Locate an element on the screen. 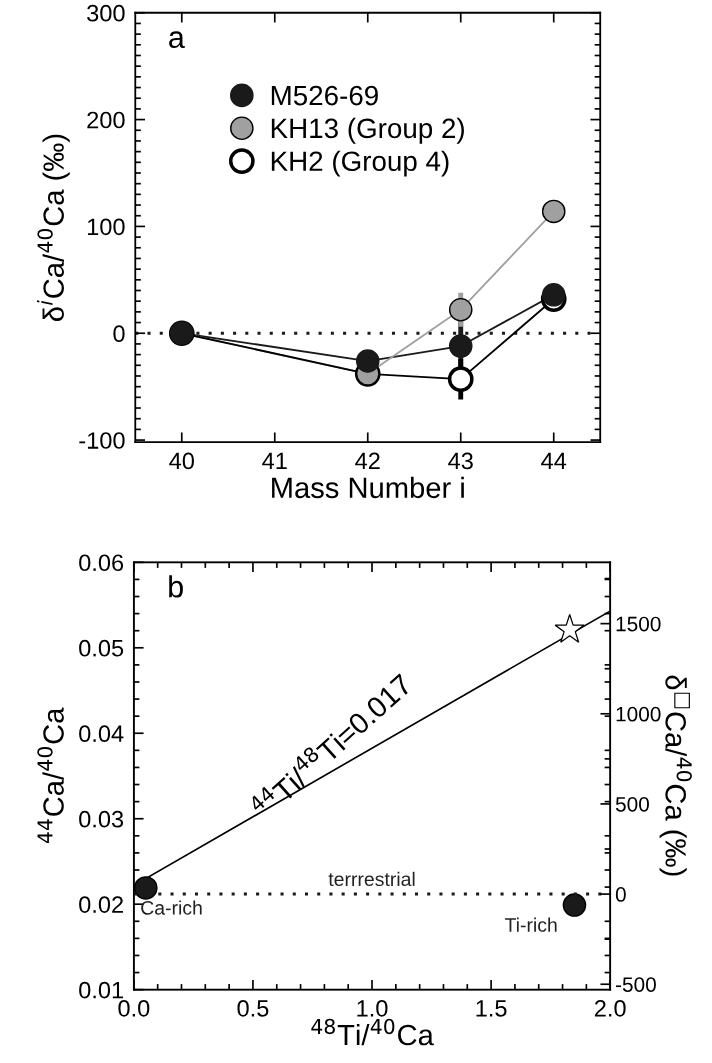 The width and height of the screenshot is (712, 1063). y-tick-label: 0.04 is located at coordinates (101, 734).